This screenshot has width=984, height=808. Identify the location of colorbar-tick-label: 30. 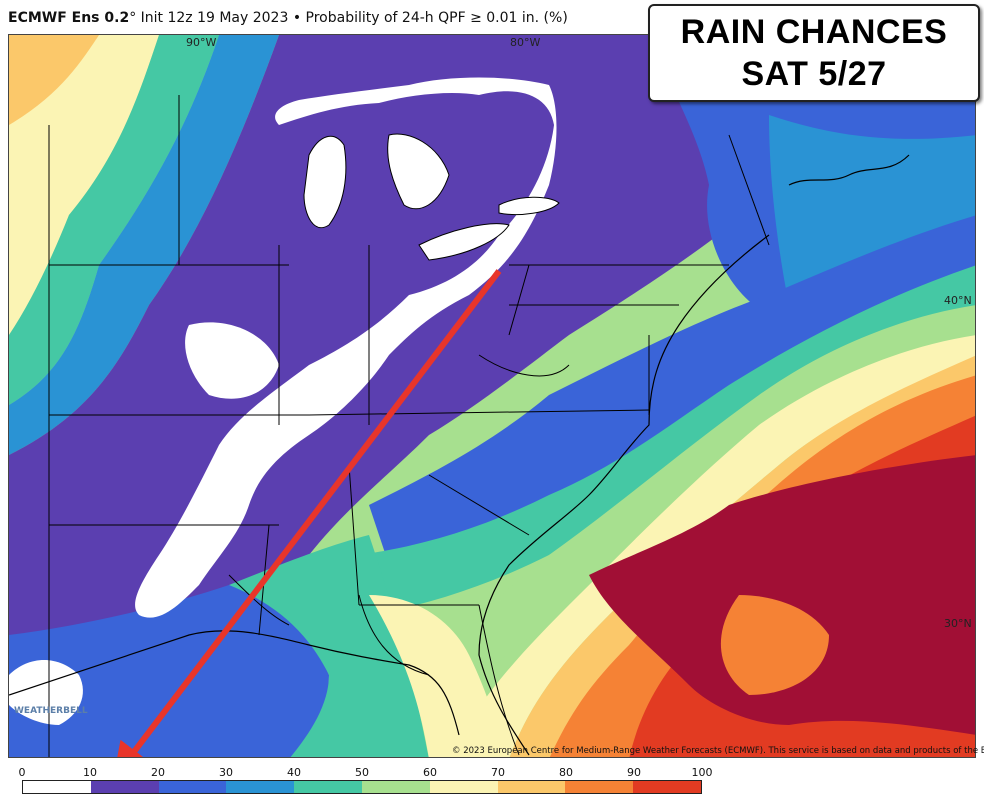
(226, 772).